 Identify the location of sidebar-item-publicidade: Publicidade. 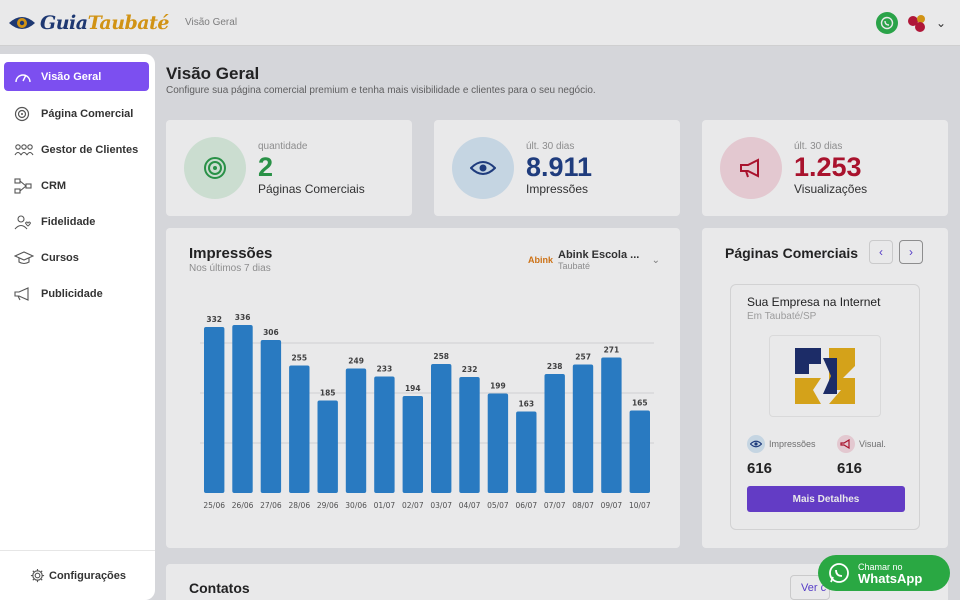
(76, 293).